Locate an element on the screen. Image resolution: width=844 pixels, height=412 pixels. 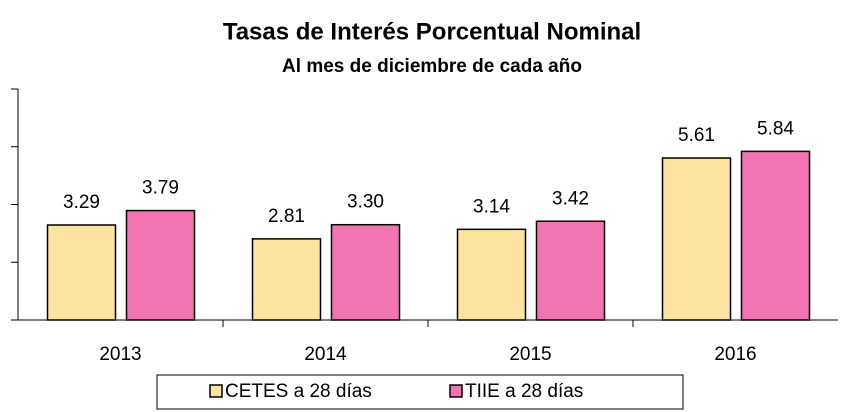
value-label: 3.30 is located at coordinates (365, 202).